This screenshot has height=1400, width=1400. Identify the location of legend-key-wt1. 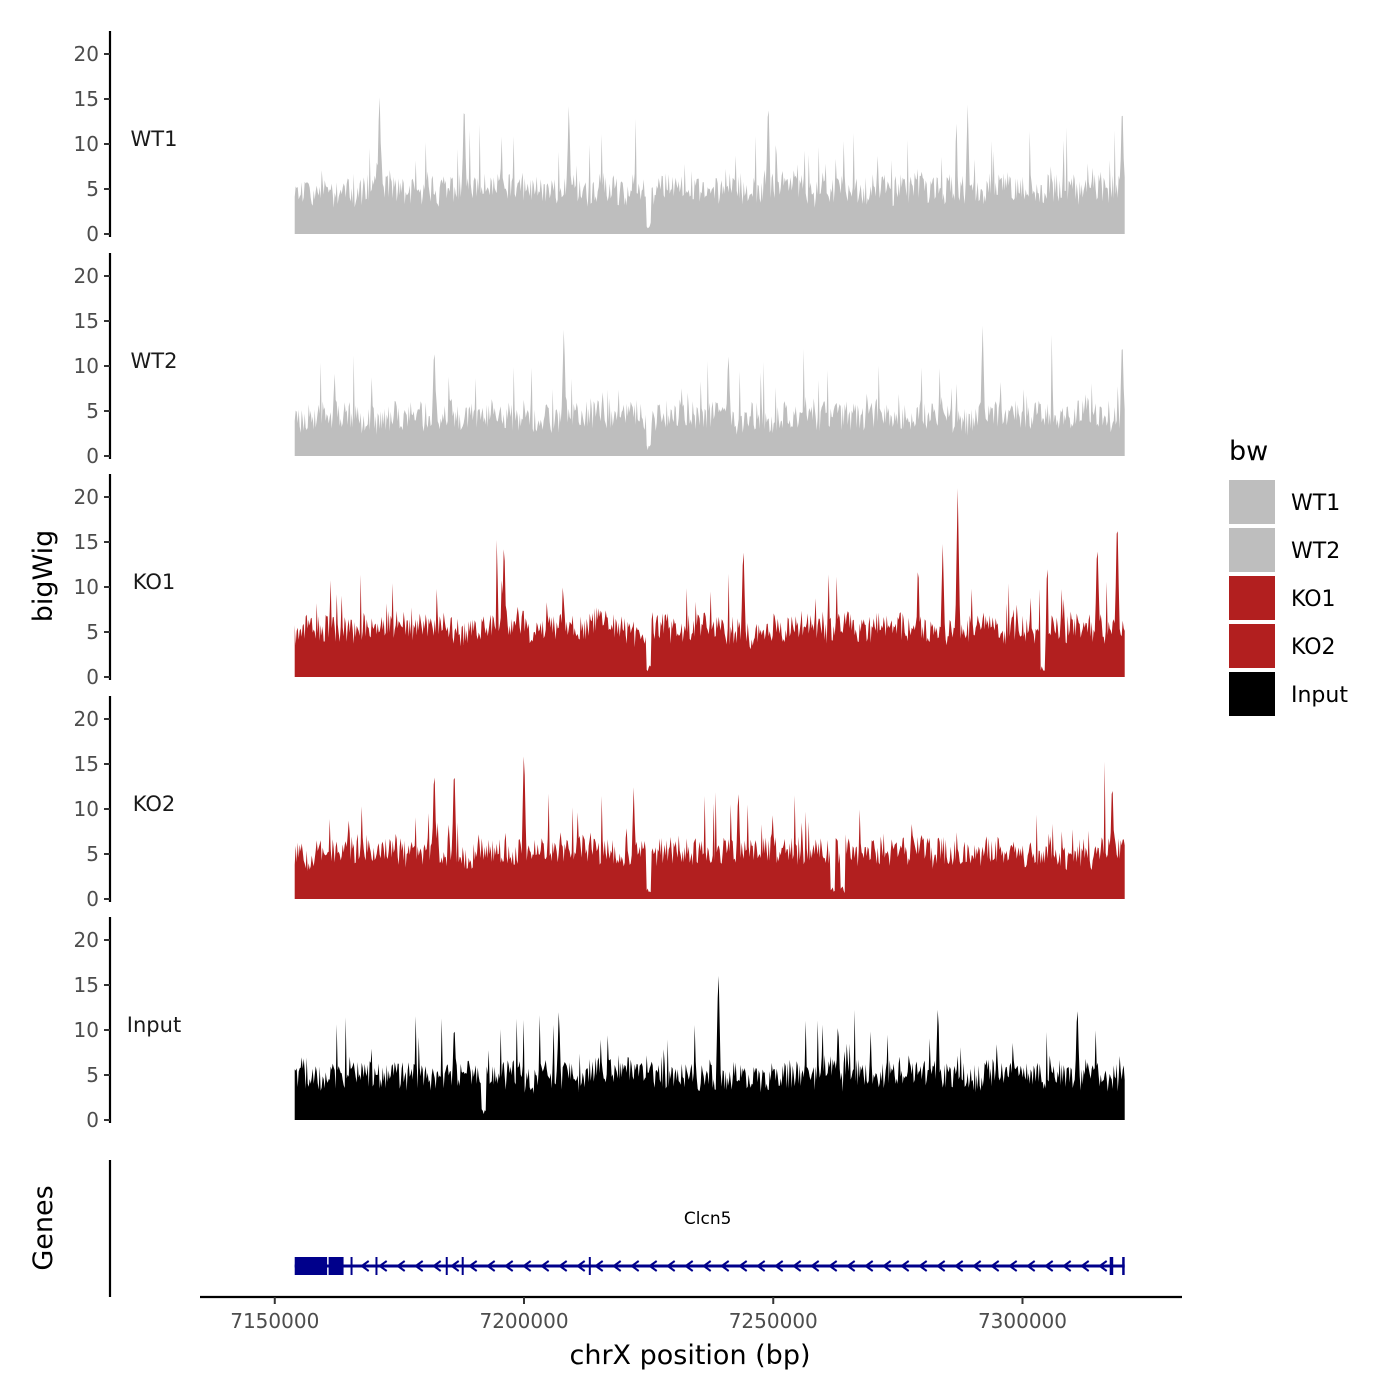
(1252, 502).